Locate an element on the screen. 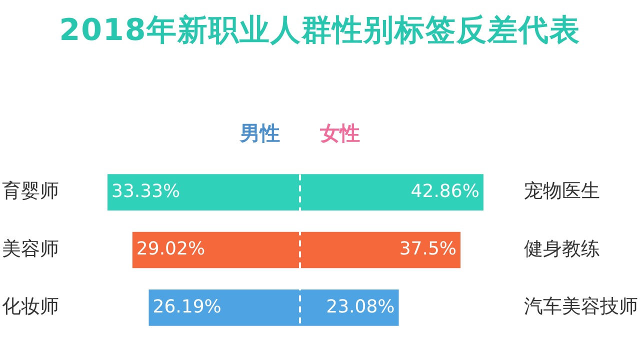 This screenshot has width=640, height=354. y-tick-label: 宠物医生 is located at coordinates (562, 191).